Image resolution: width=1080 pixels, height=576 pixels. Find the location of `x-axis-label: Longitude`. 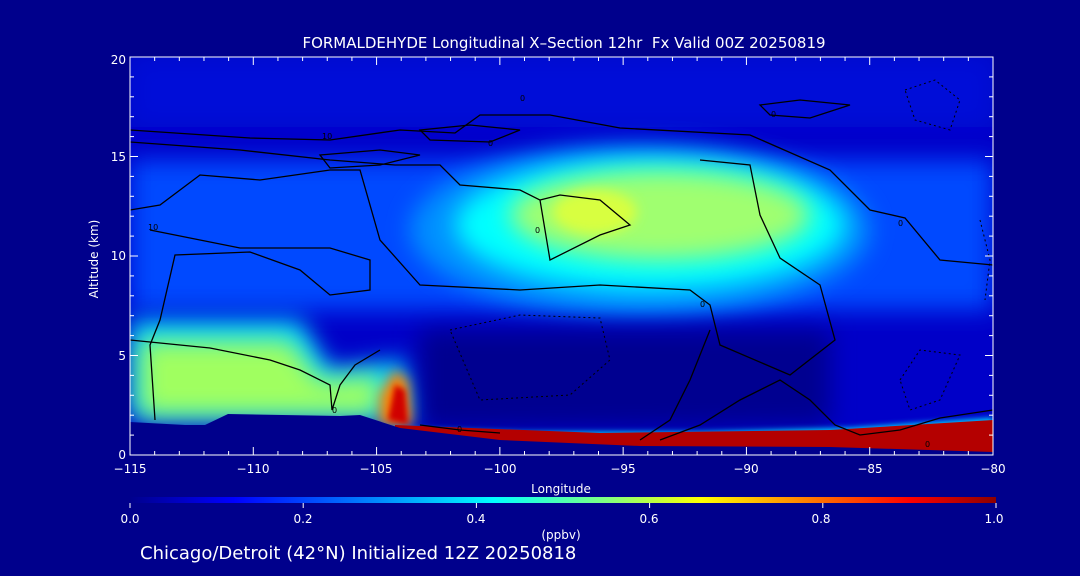

x-axis-label: Longitude is located at coordinates (561, 489).